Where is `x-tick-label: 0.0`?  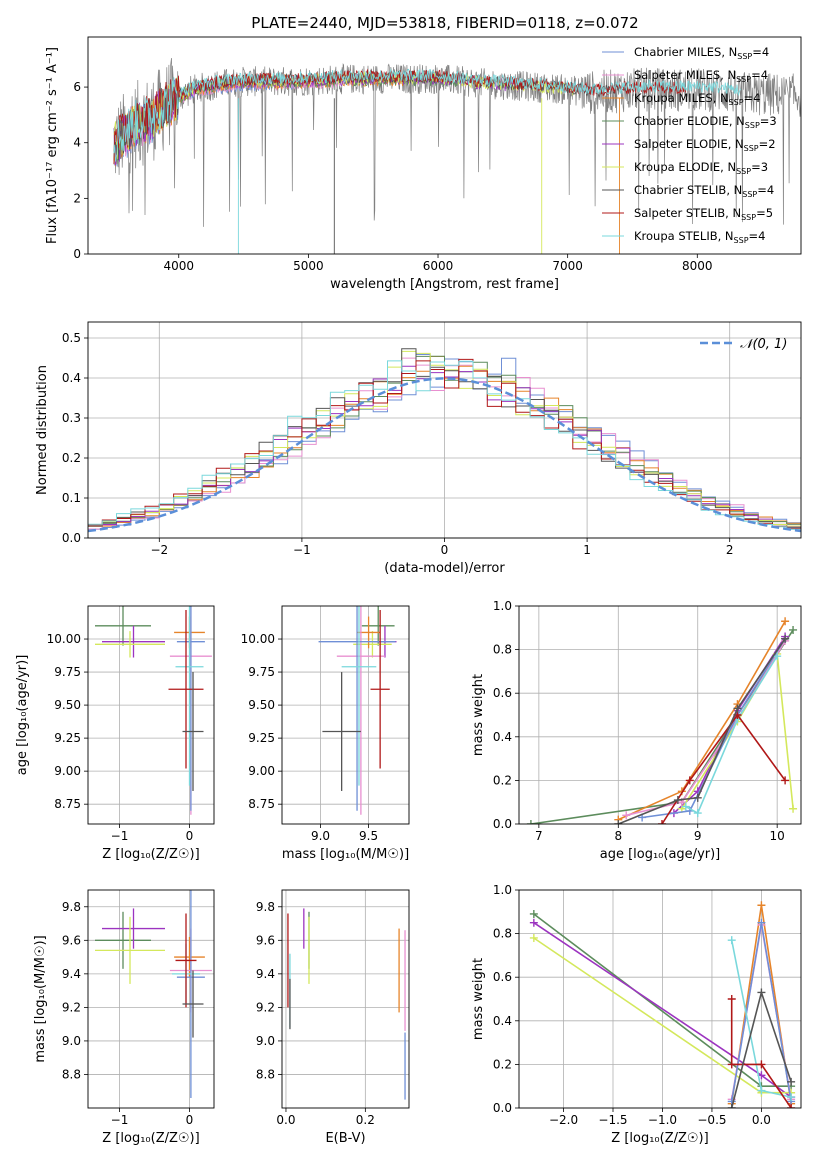
x-tick-label: 0.0 is located at coordinates (285, 1120).